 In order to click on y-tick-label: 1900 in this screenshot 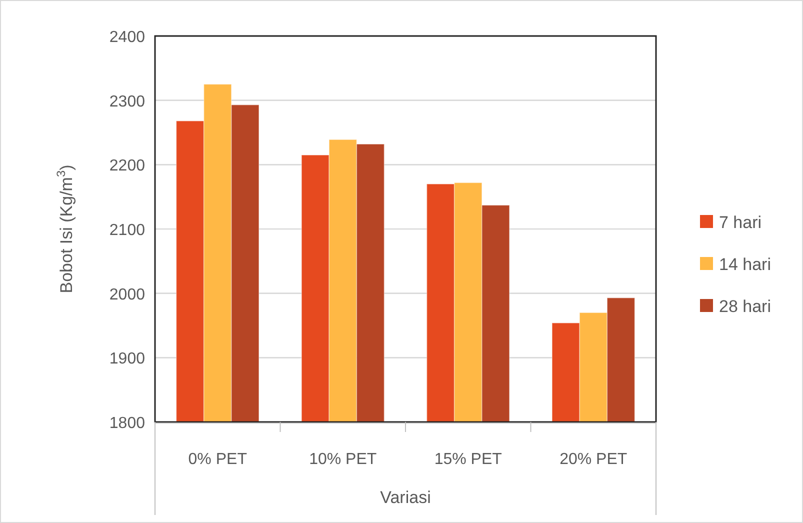, I will do `click(127, 359)`.